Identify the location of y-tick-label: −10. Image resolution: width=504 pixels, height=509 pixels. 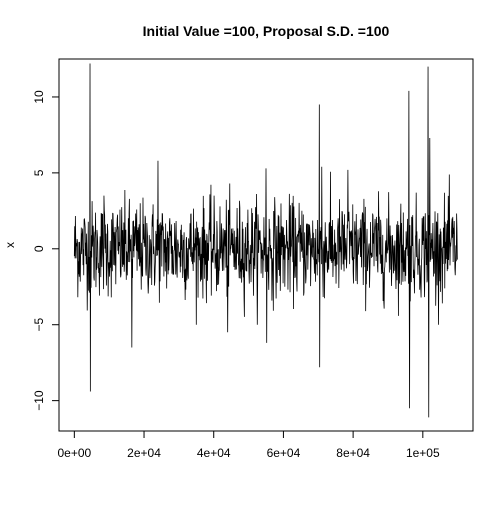
(39, 400).